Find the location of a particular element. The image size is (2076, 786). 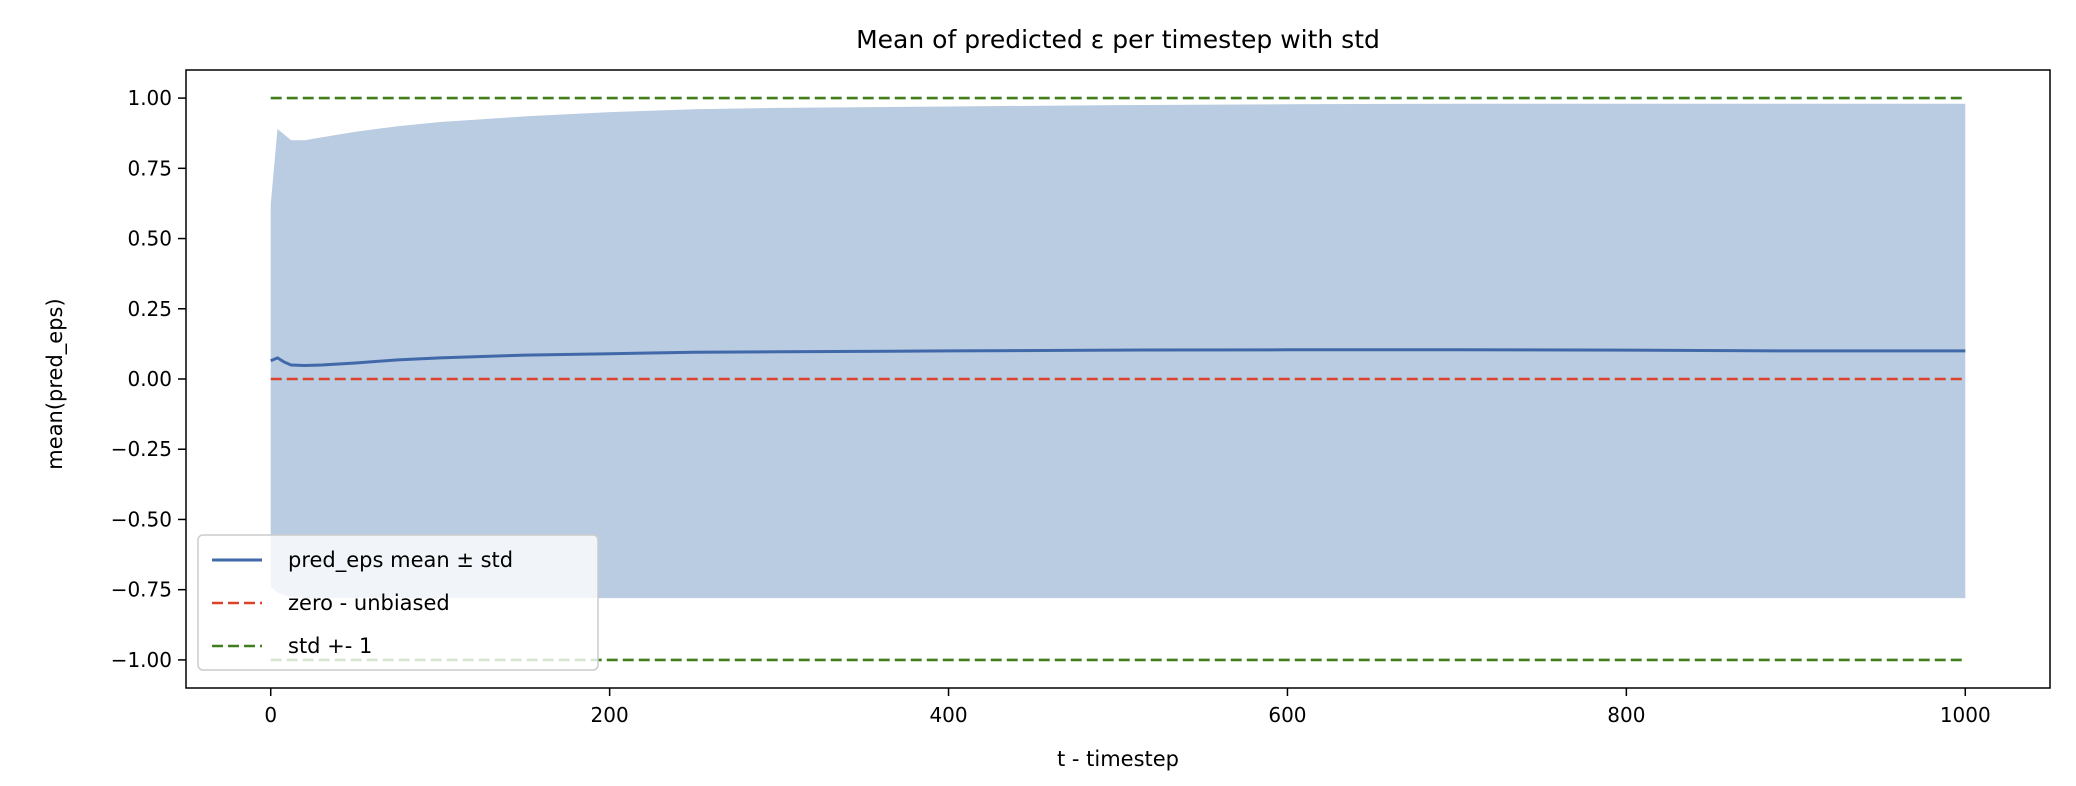

y-tick-label: 1.00 is located at coordinates (149, 98).